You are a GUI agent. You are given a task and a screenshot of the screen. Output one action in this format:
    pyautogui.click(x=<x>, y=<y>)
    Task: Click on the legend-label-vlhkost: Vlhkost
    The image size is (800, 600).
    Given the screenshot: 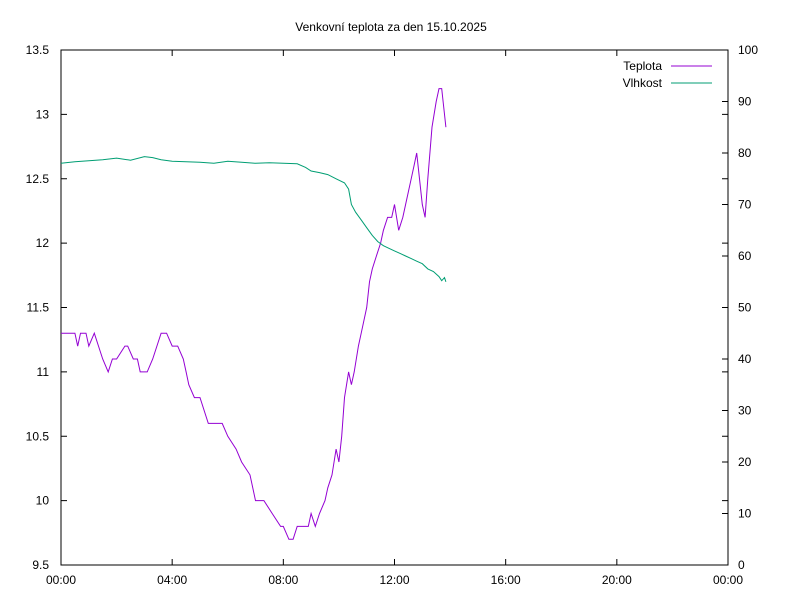 What is the action you would take?
    pyautogui.click(x=643, y=83)
    